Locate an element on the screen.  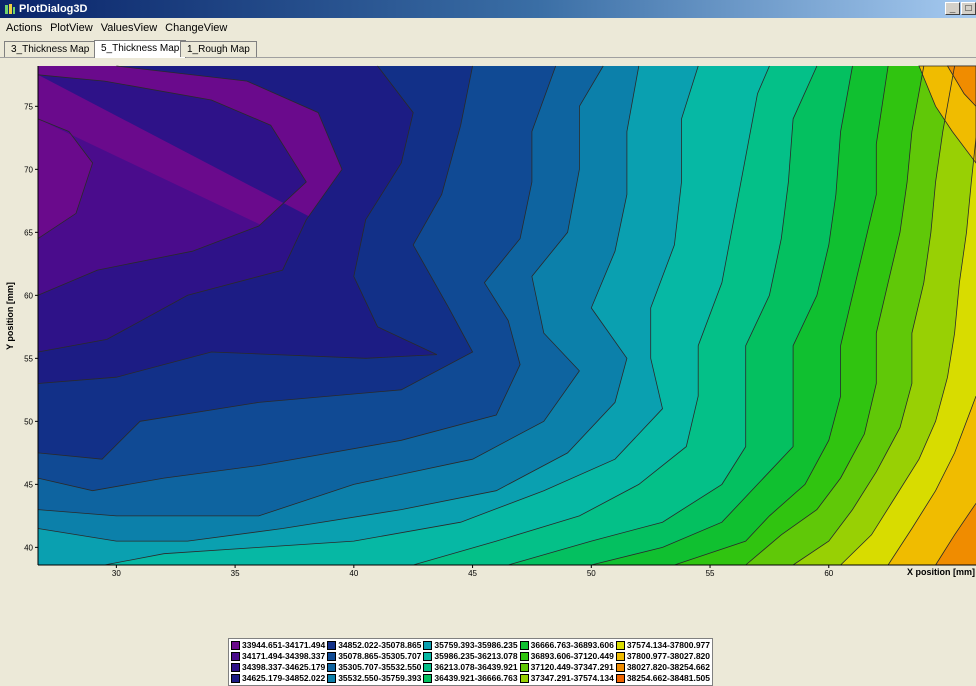
legend-item: 38254.662-38481.505 is located at coordinates (663, 678).